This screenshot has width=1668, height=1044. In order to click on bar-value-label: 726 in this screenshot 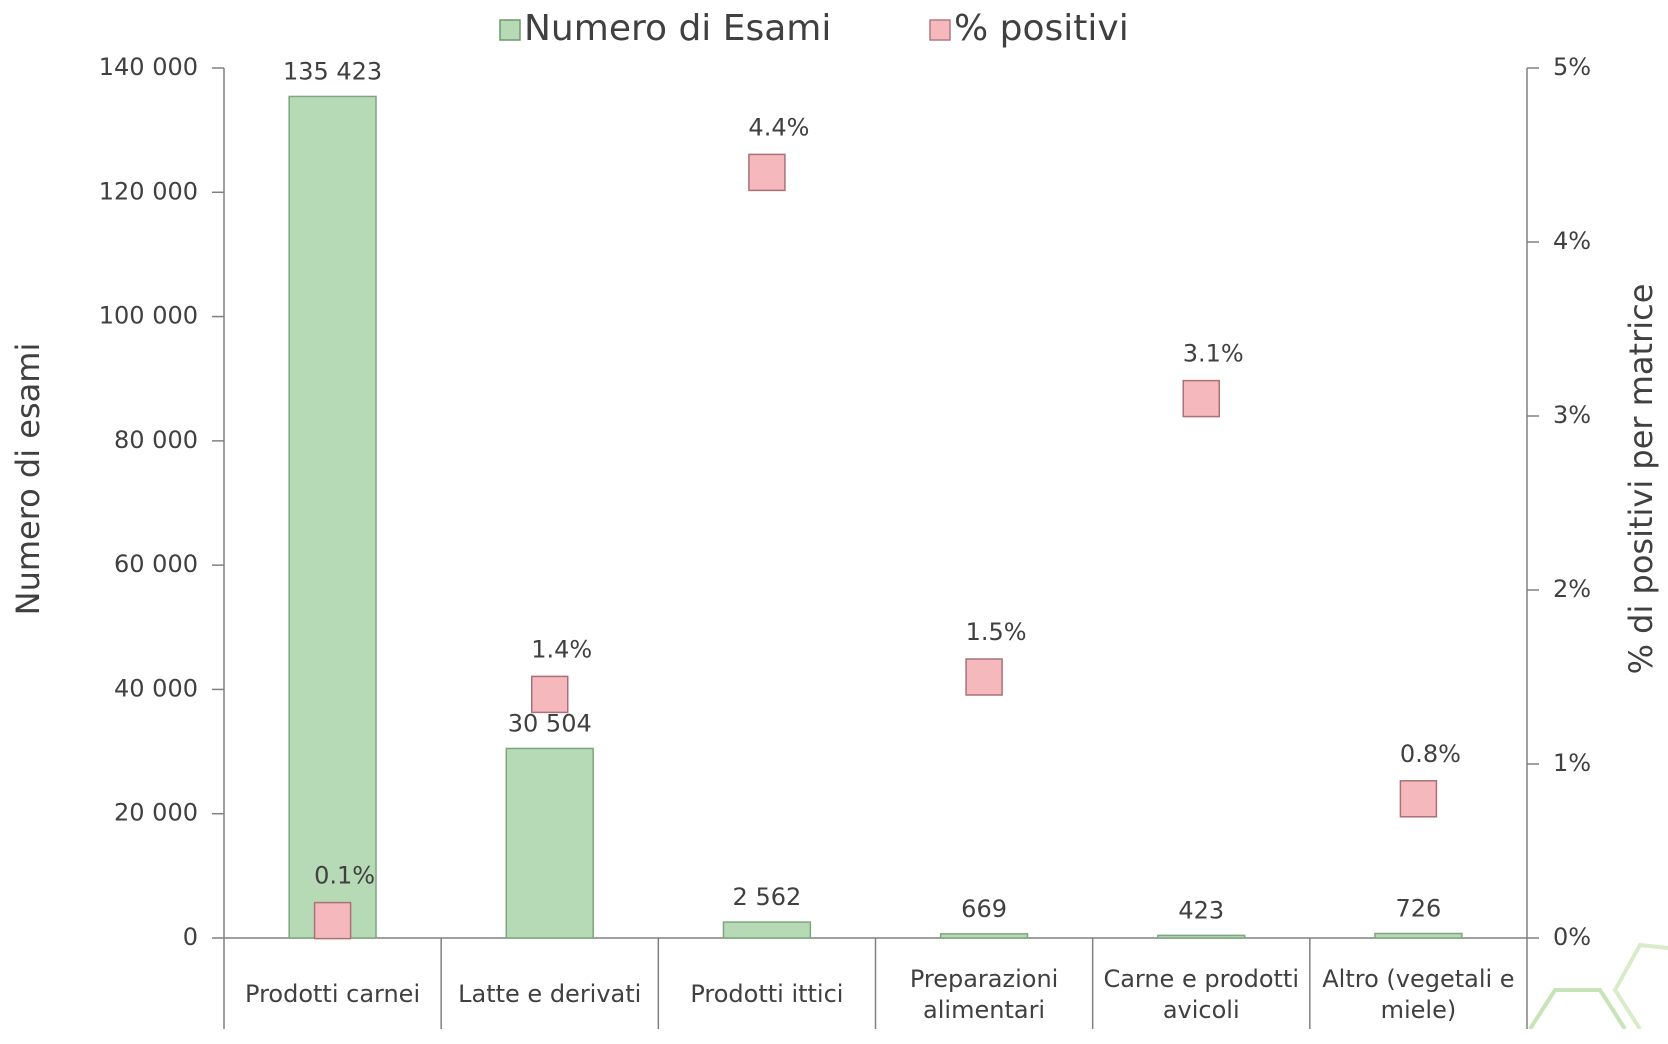, I will do `click(1419, 908)`.